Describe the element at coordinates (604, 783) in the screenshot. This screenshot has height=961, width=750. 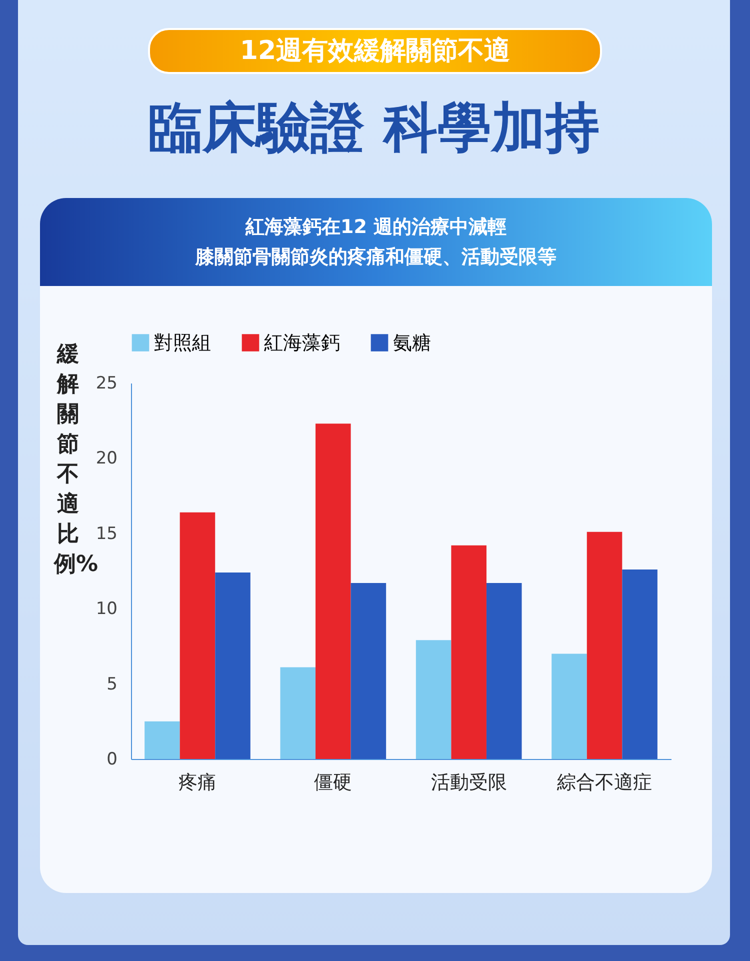
I see `x-tick-label: 綜合不適症` at that location.